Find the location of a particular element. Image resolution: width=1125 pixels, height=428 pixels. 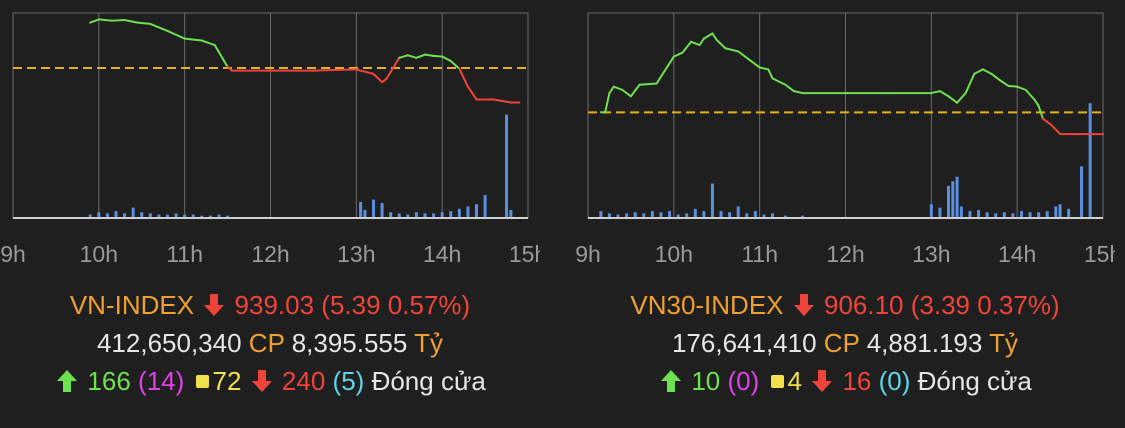

advances-count: 166 is located at coordinates (109, 381).